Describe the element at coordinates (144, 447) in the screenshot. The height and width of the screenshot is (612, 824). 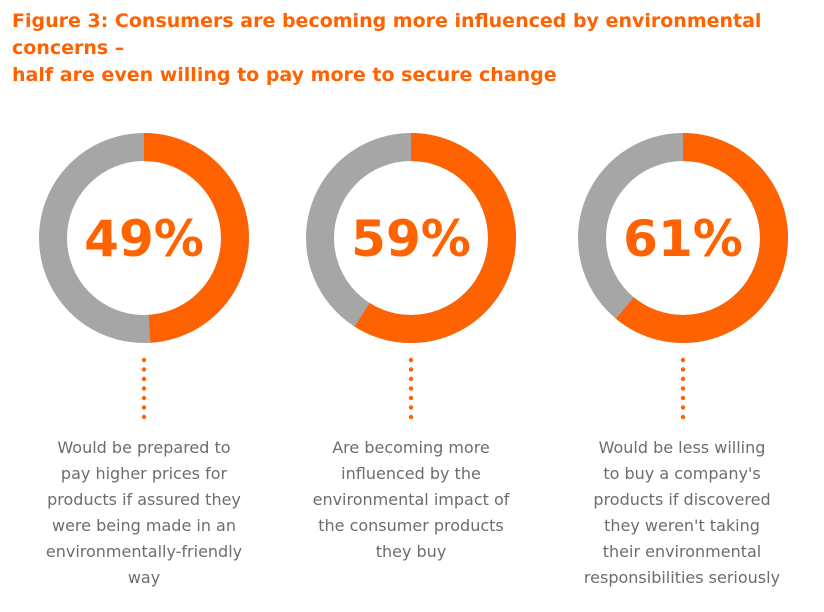
I see `description-1-line: Would be prepared to` at that location.